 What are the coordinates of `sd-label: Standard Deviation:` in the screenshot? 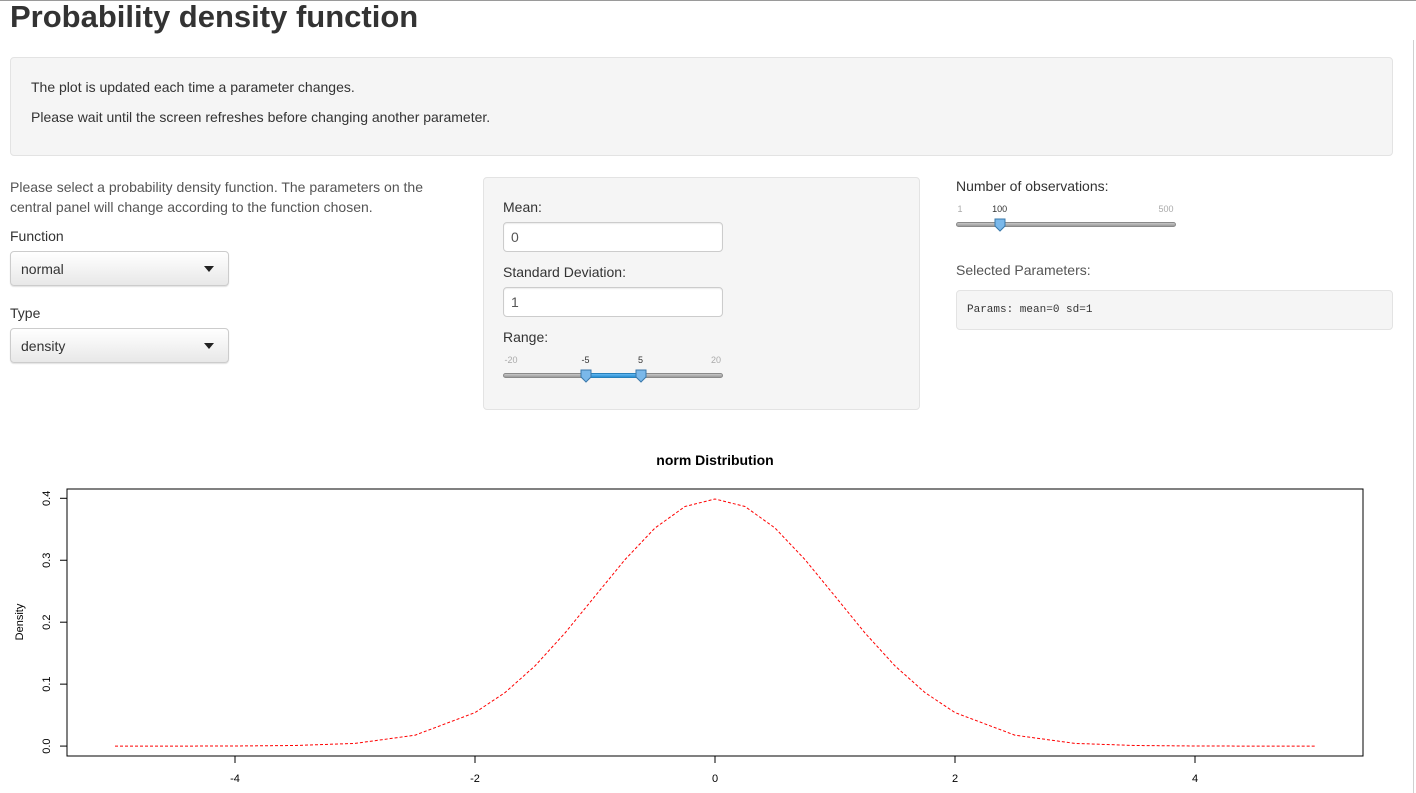 It's located at (564, 272).